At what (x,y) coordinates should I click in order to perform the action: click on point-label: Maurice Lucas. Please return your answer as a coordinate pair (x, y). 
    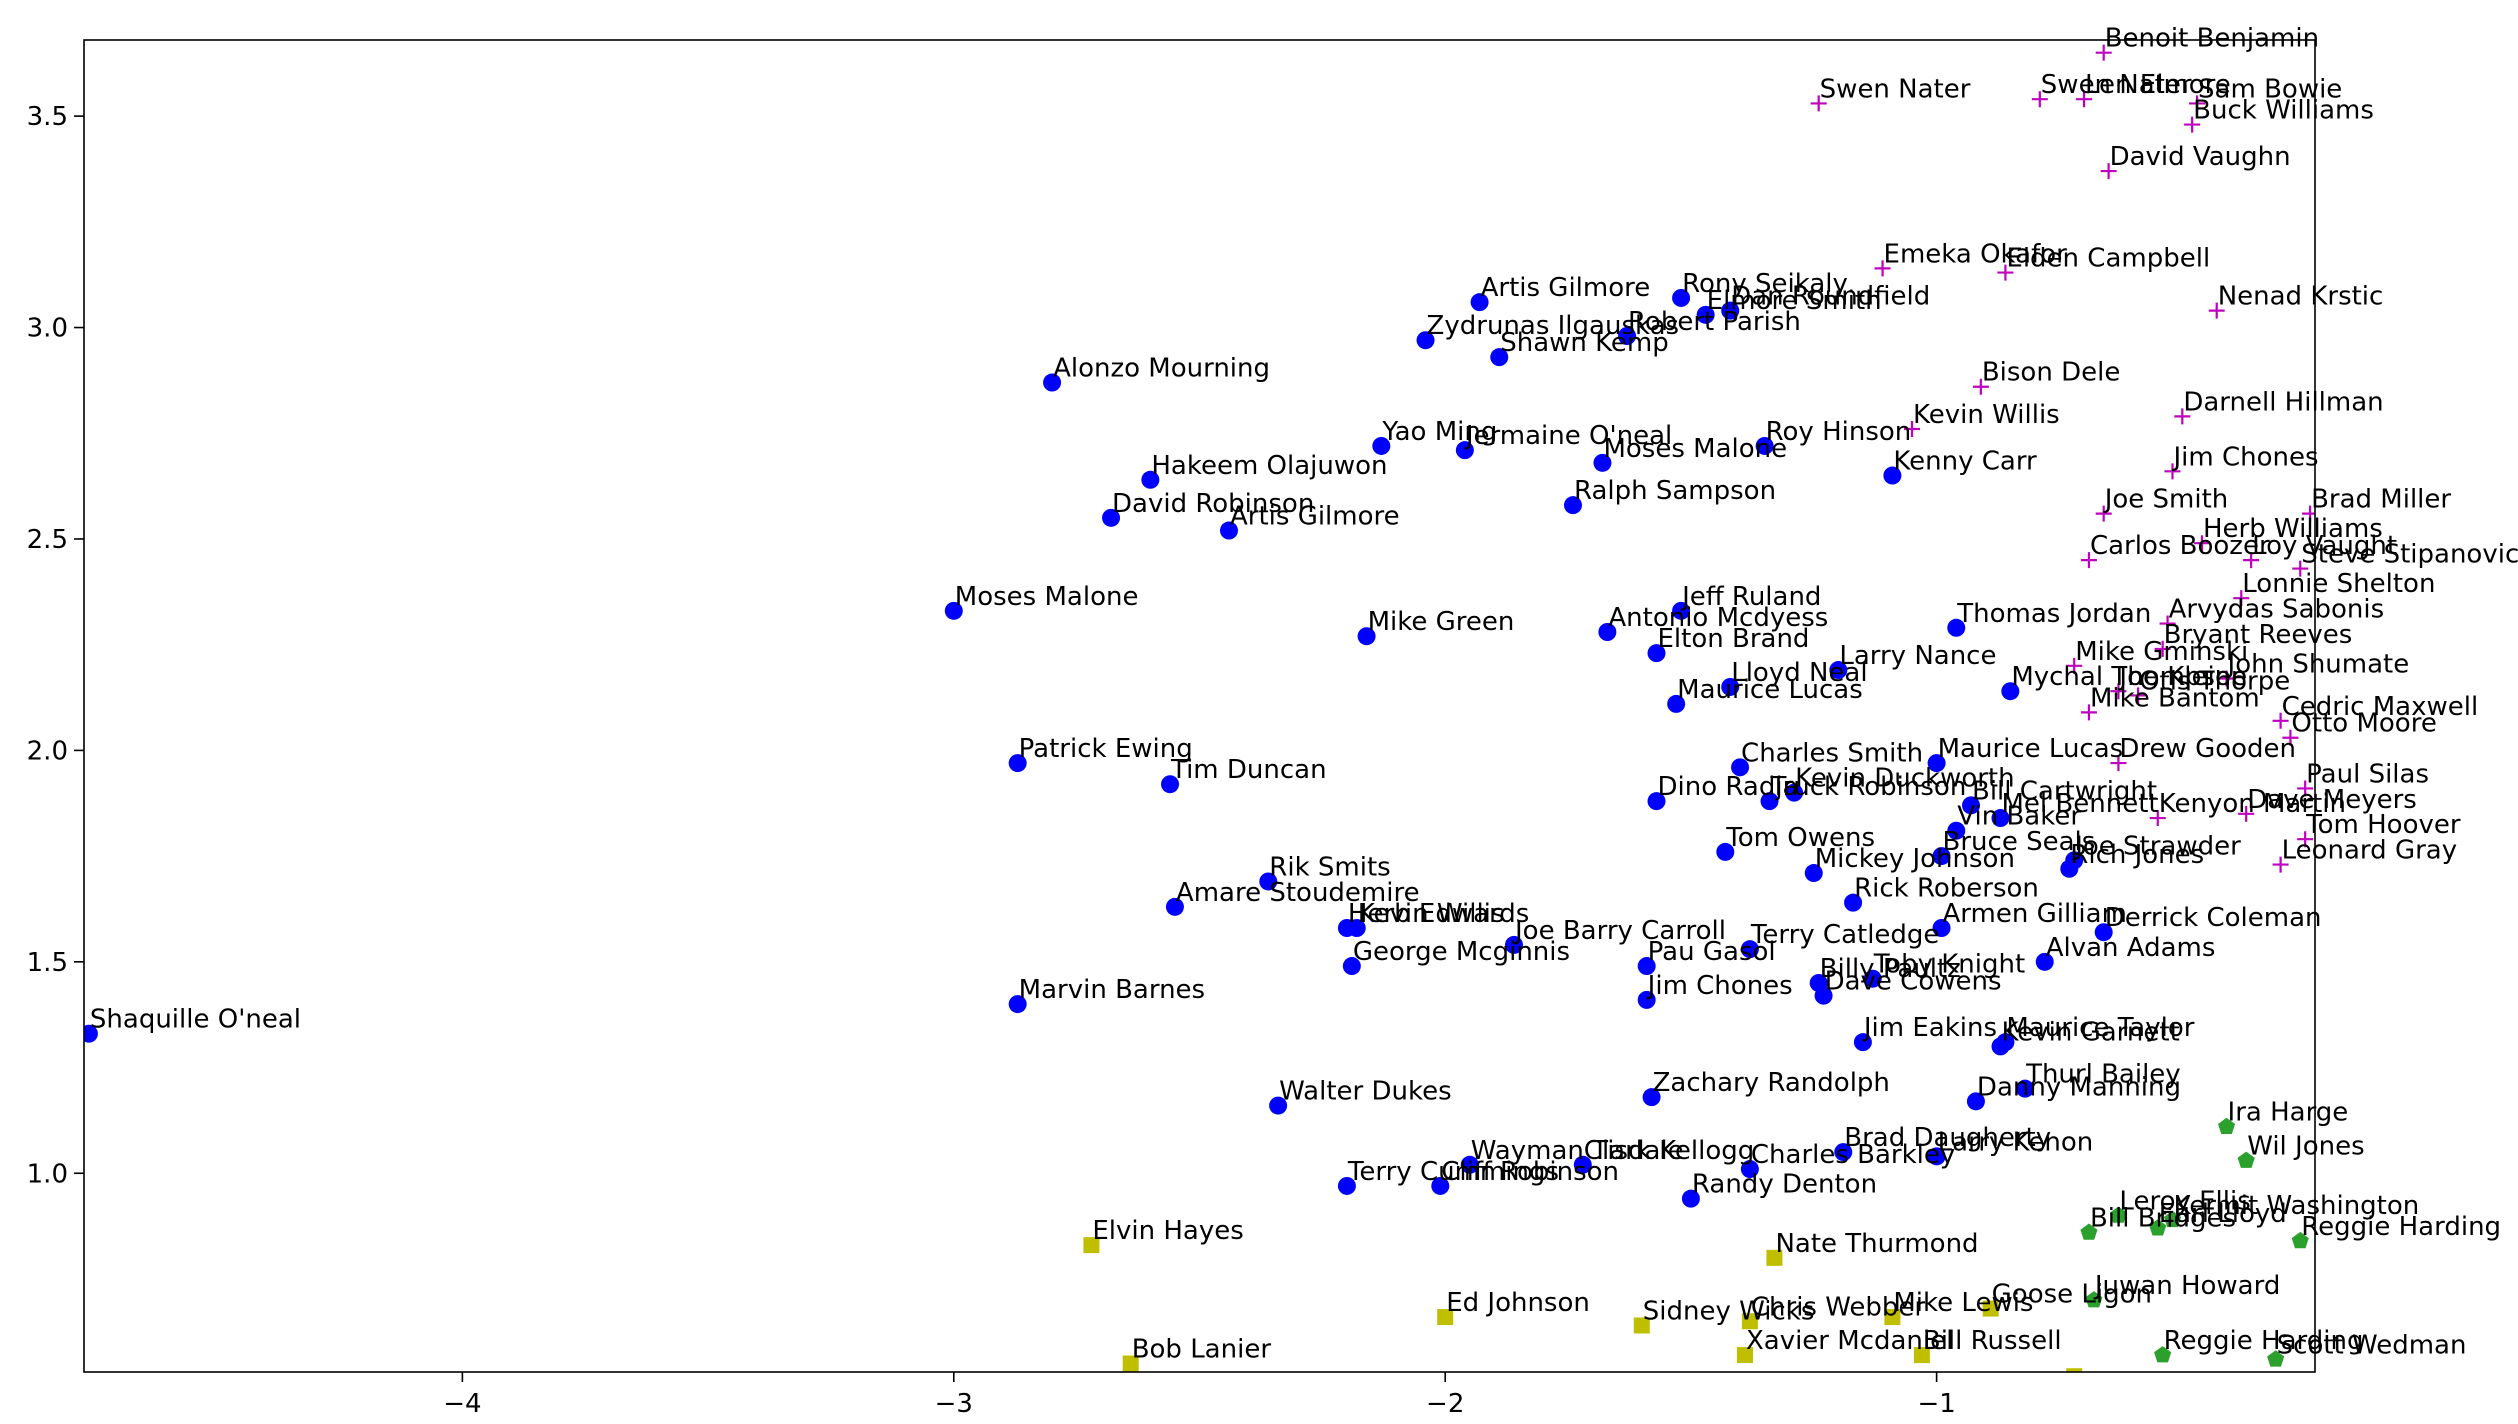
    Looking at the image, I should click on (2031, 749).